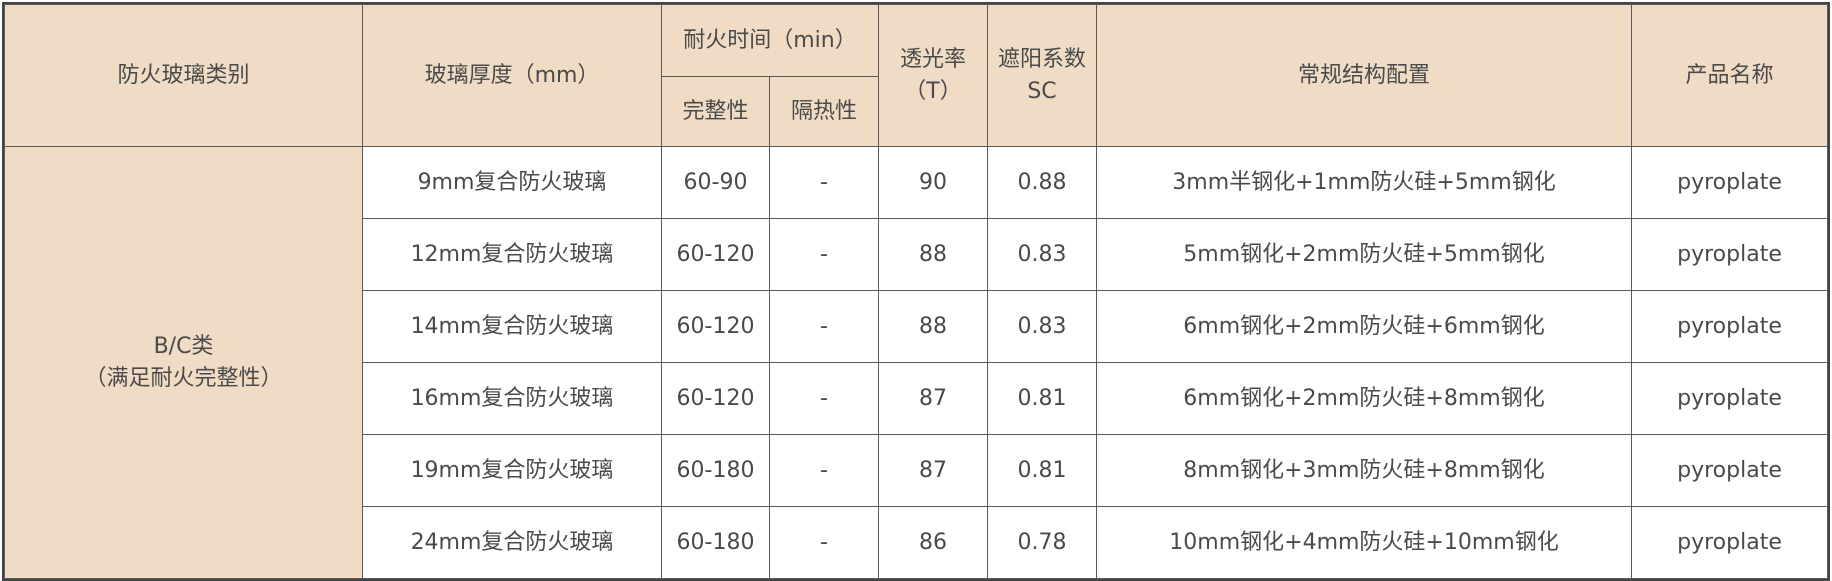 This screenshot has width=1832, height=581. What do you see at coordinates (512, 470) in the screenshot?
I see `thickness-cell: 19mm复合防火玻璃` at bounding box center [512, 470].